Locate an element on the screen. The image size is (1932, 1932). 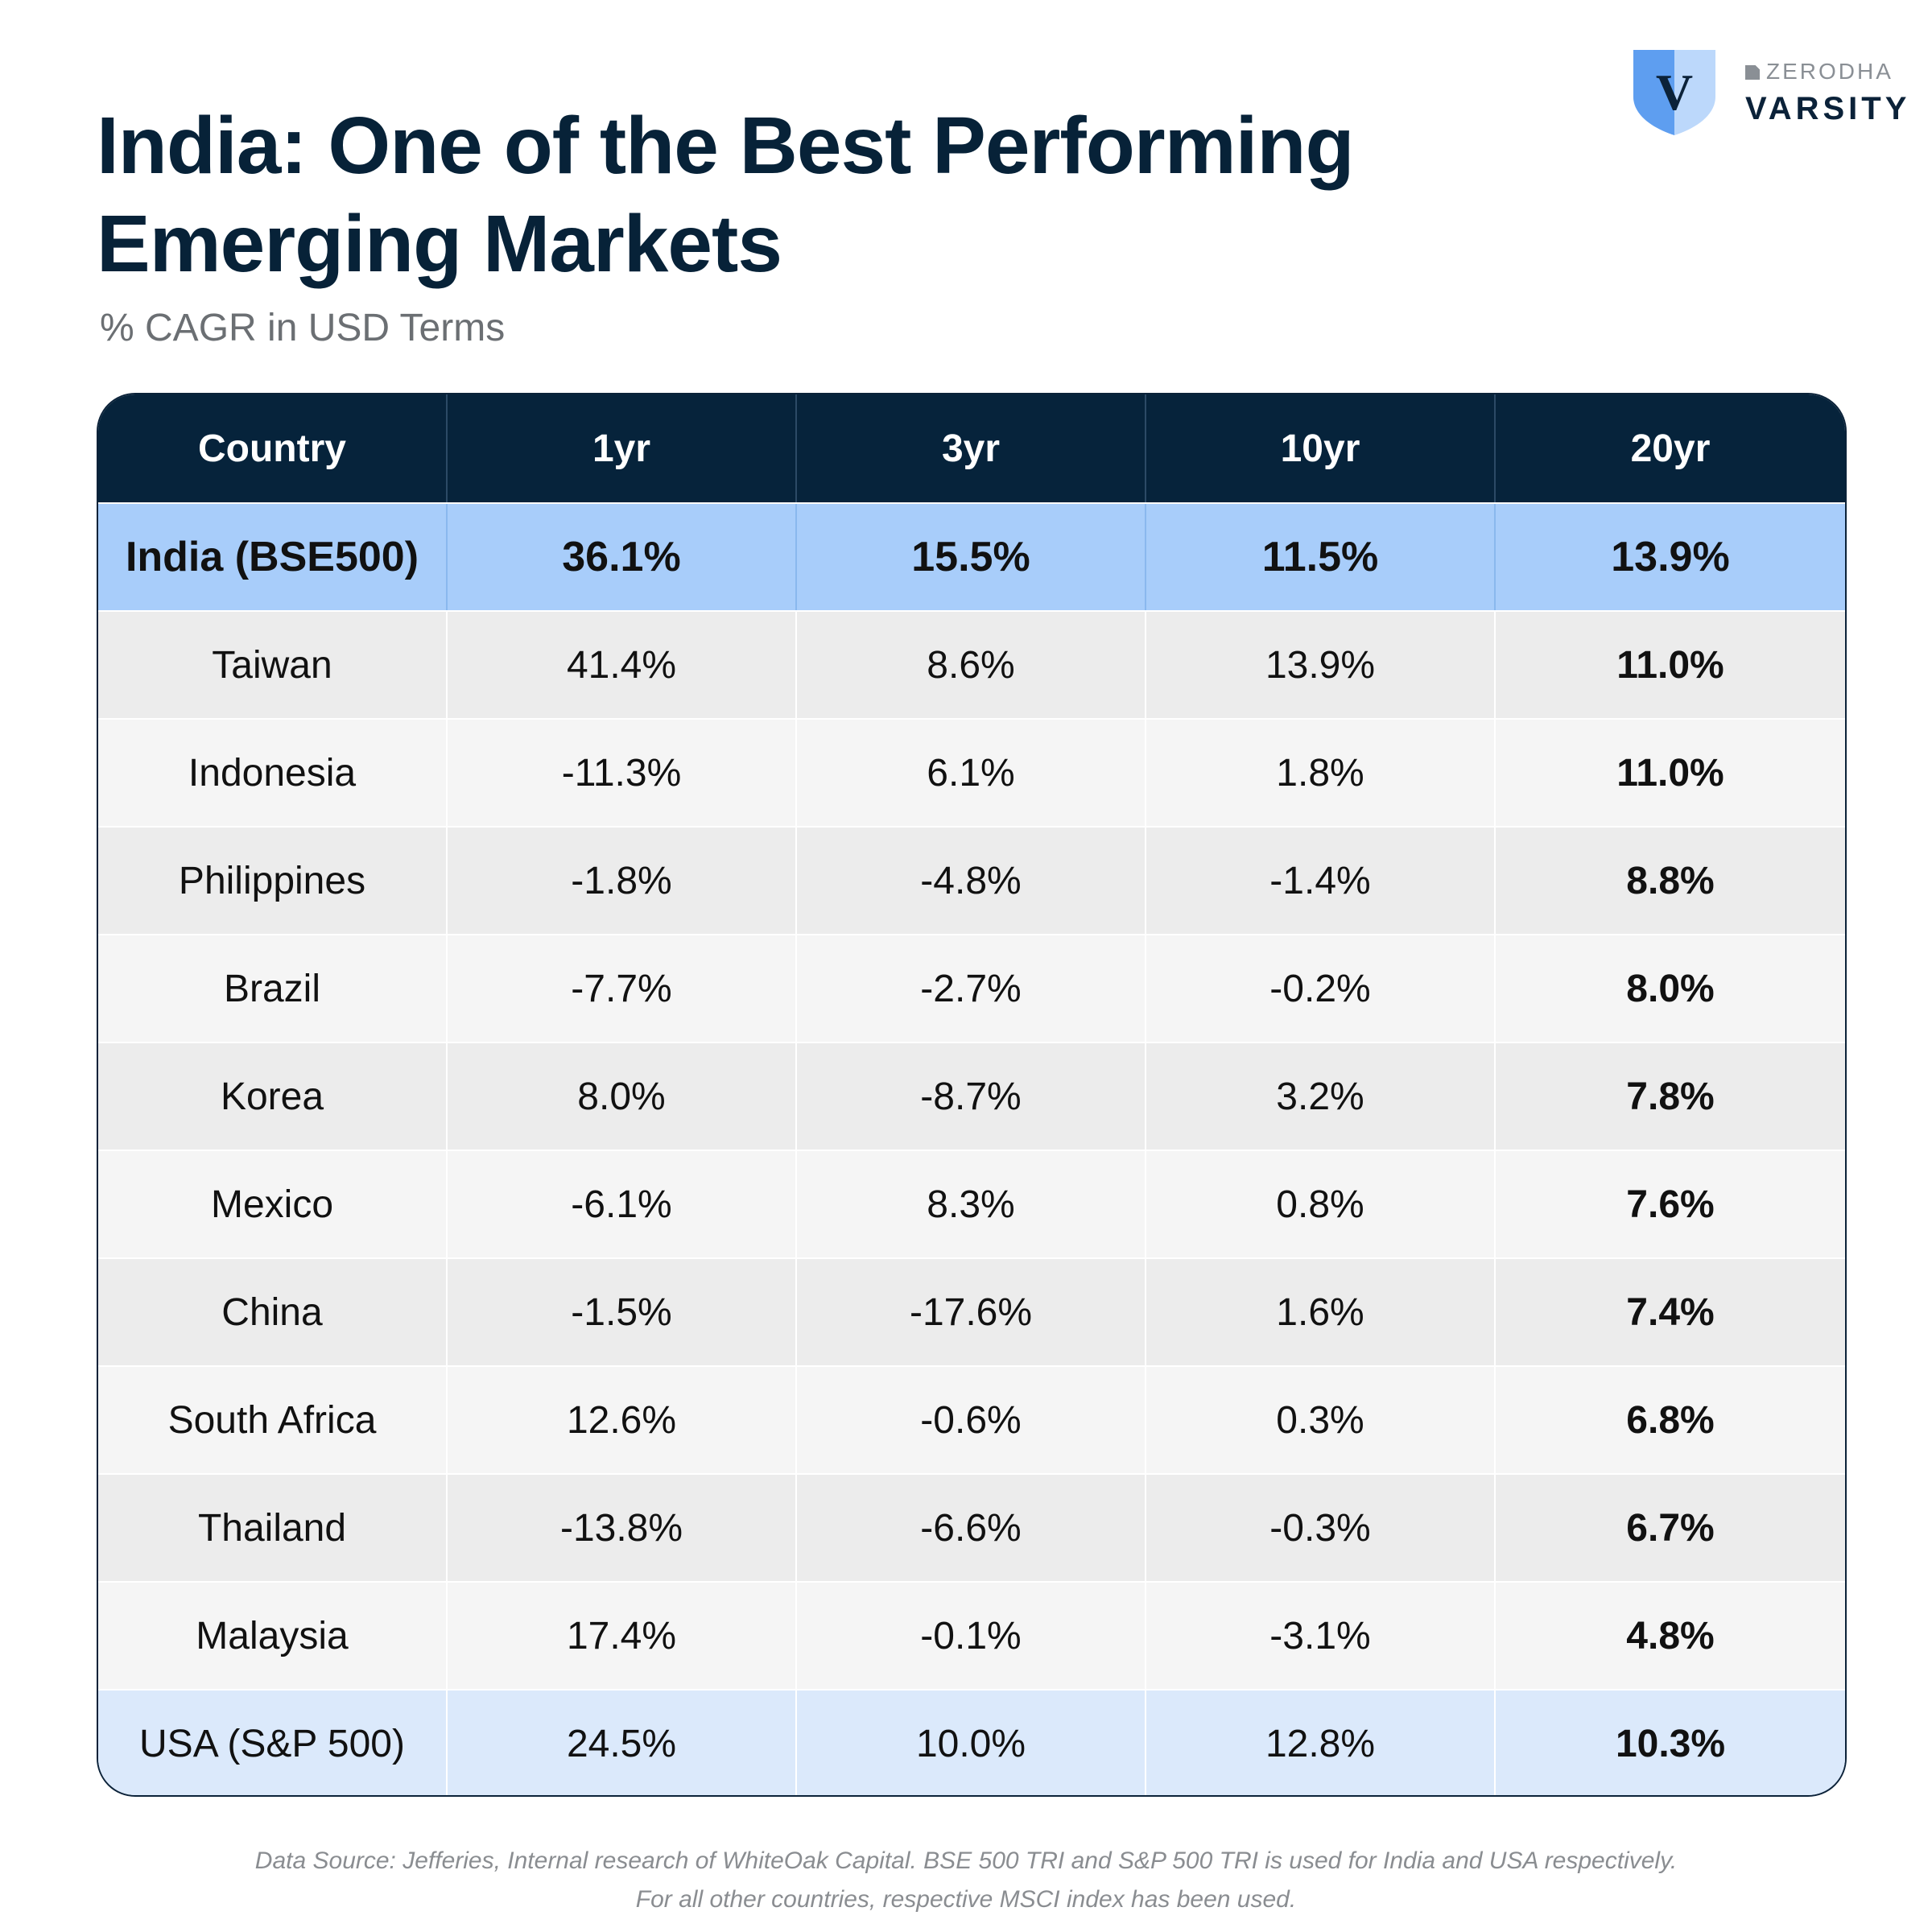
value-cell: 36.1% is located at coordinates (622, 557).